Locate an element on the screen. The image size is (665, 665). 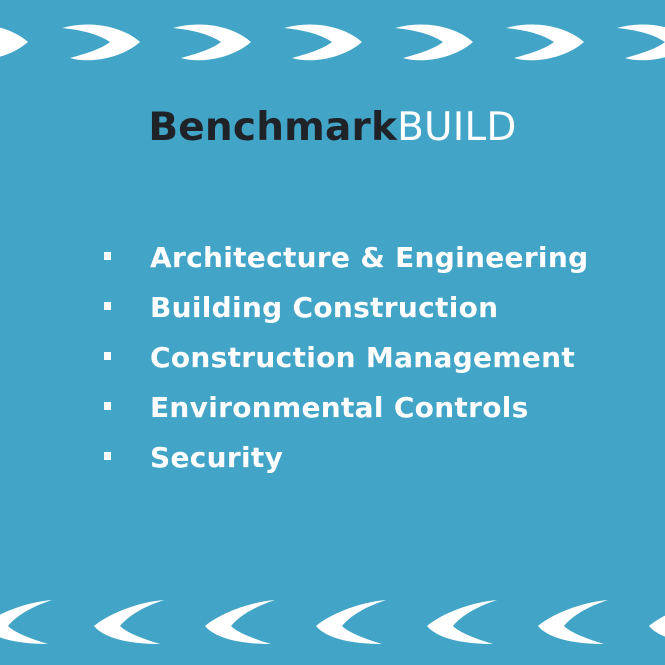
brand-logo: BenchmarkBUILD is located at coordinates (332, 128).